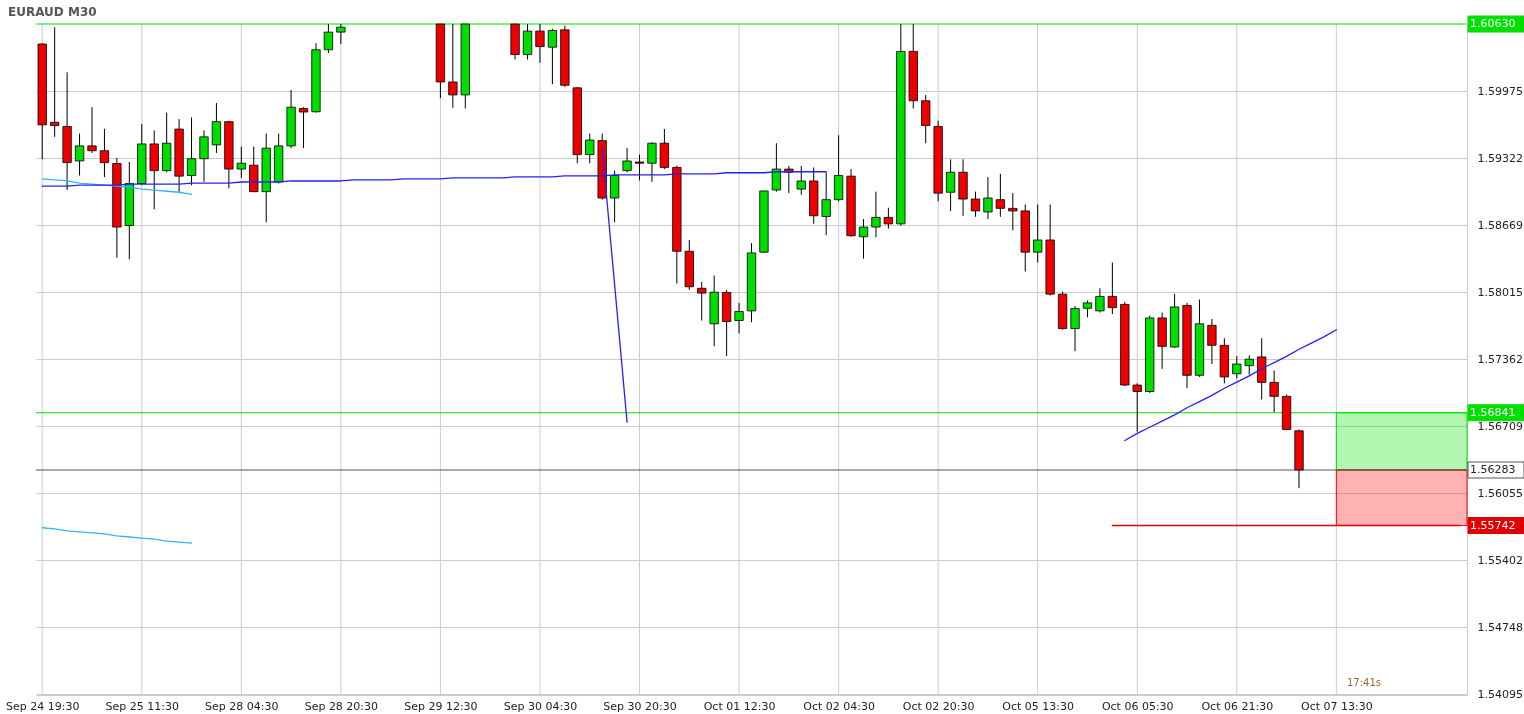 This screenshot has width=1524, height=714. I want to click on x-tick-label: Oct 05 13:30, so click(1038, 706).